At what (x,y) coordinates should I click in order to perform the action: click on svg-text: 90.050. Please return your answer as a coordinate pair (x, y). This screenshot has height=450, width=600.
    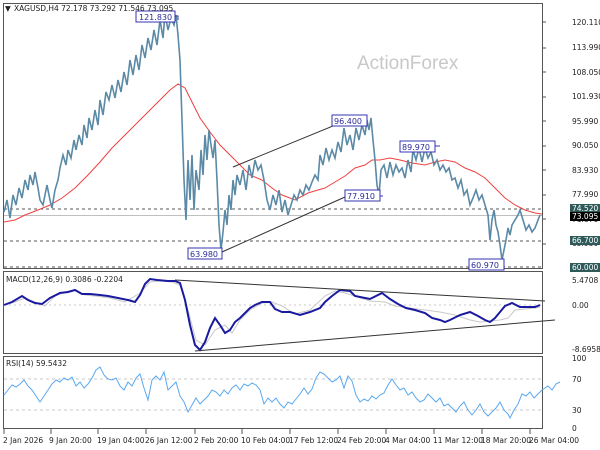
    Looking at the image, I should click on (585, 145).